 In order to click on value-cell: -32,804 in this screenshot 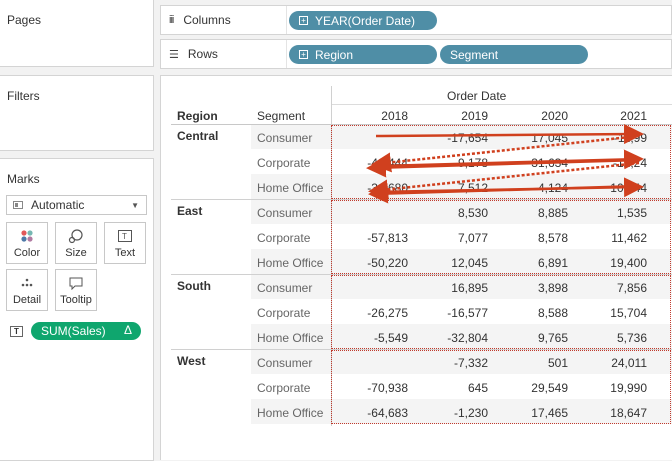, I will do `click(467, 338)`.